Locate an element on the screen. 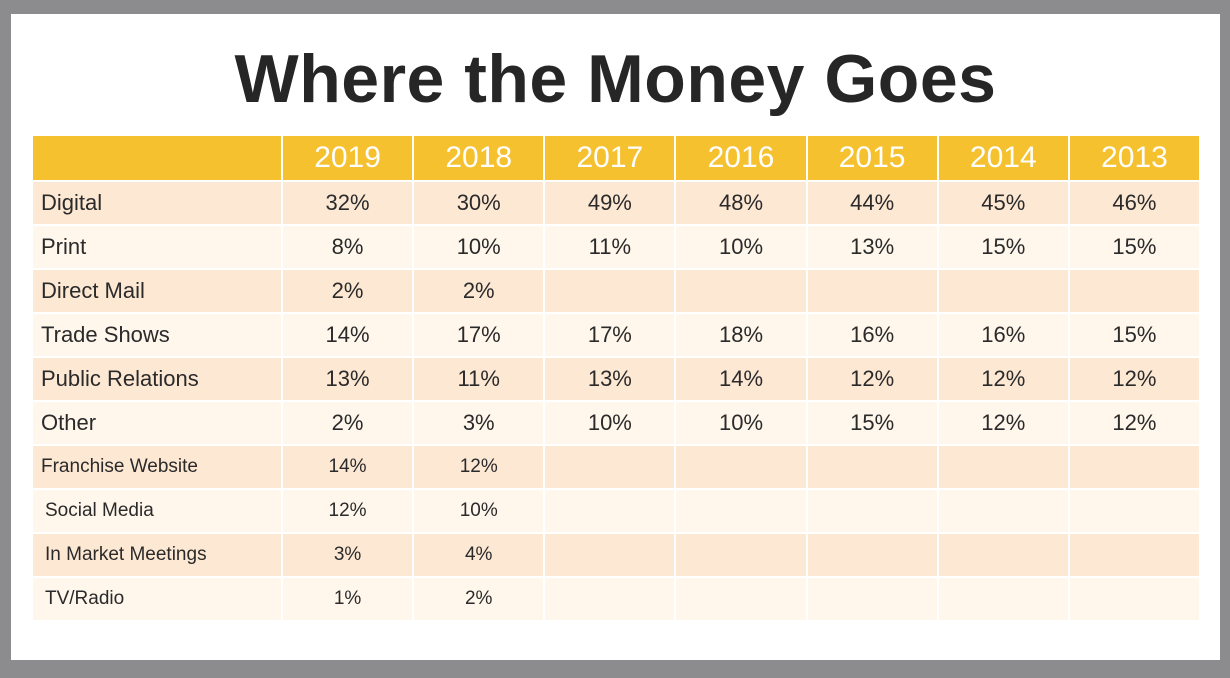 The height and width of the screenshot is (678, 1230). table-row: Other 2% 3% 10% 10% 15% 12% 12% is located at coordinates (616, 423).